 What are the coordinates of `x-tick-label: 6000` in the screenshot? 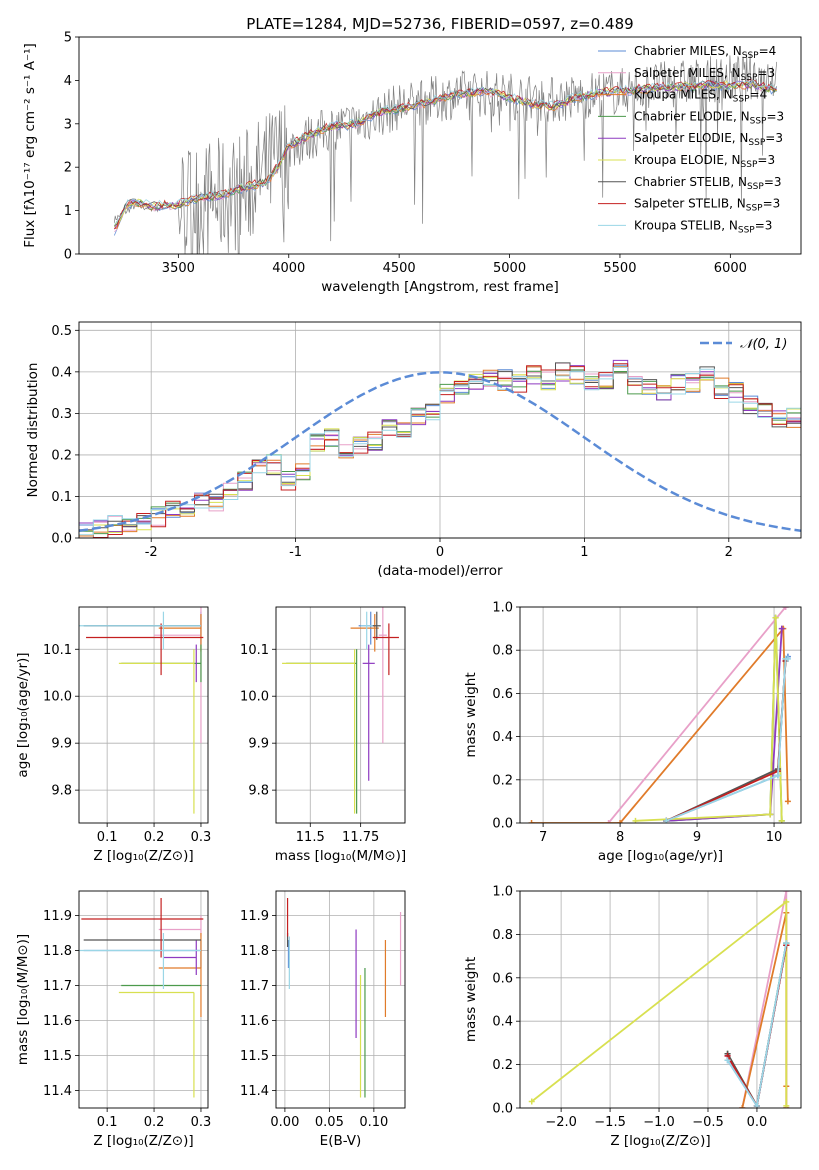 It's located at (730, 268).